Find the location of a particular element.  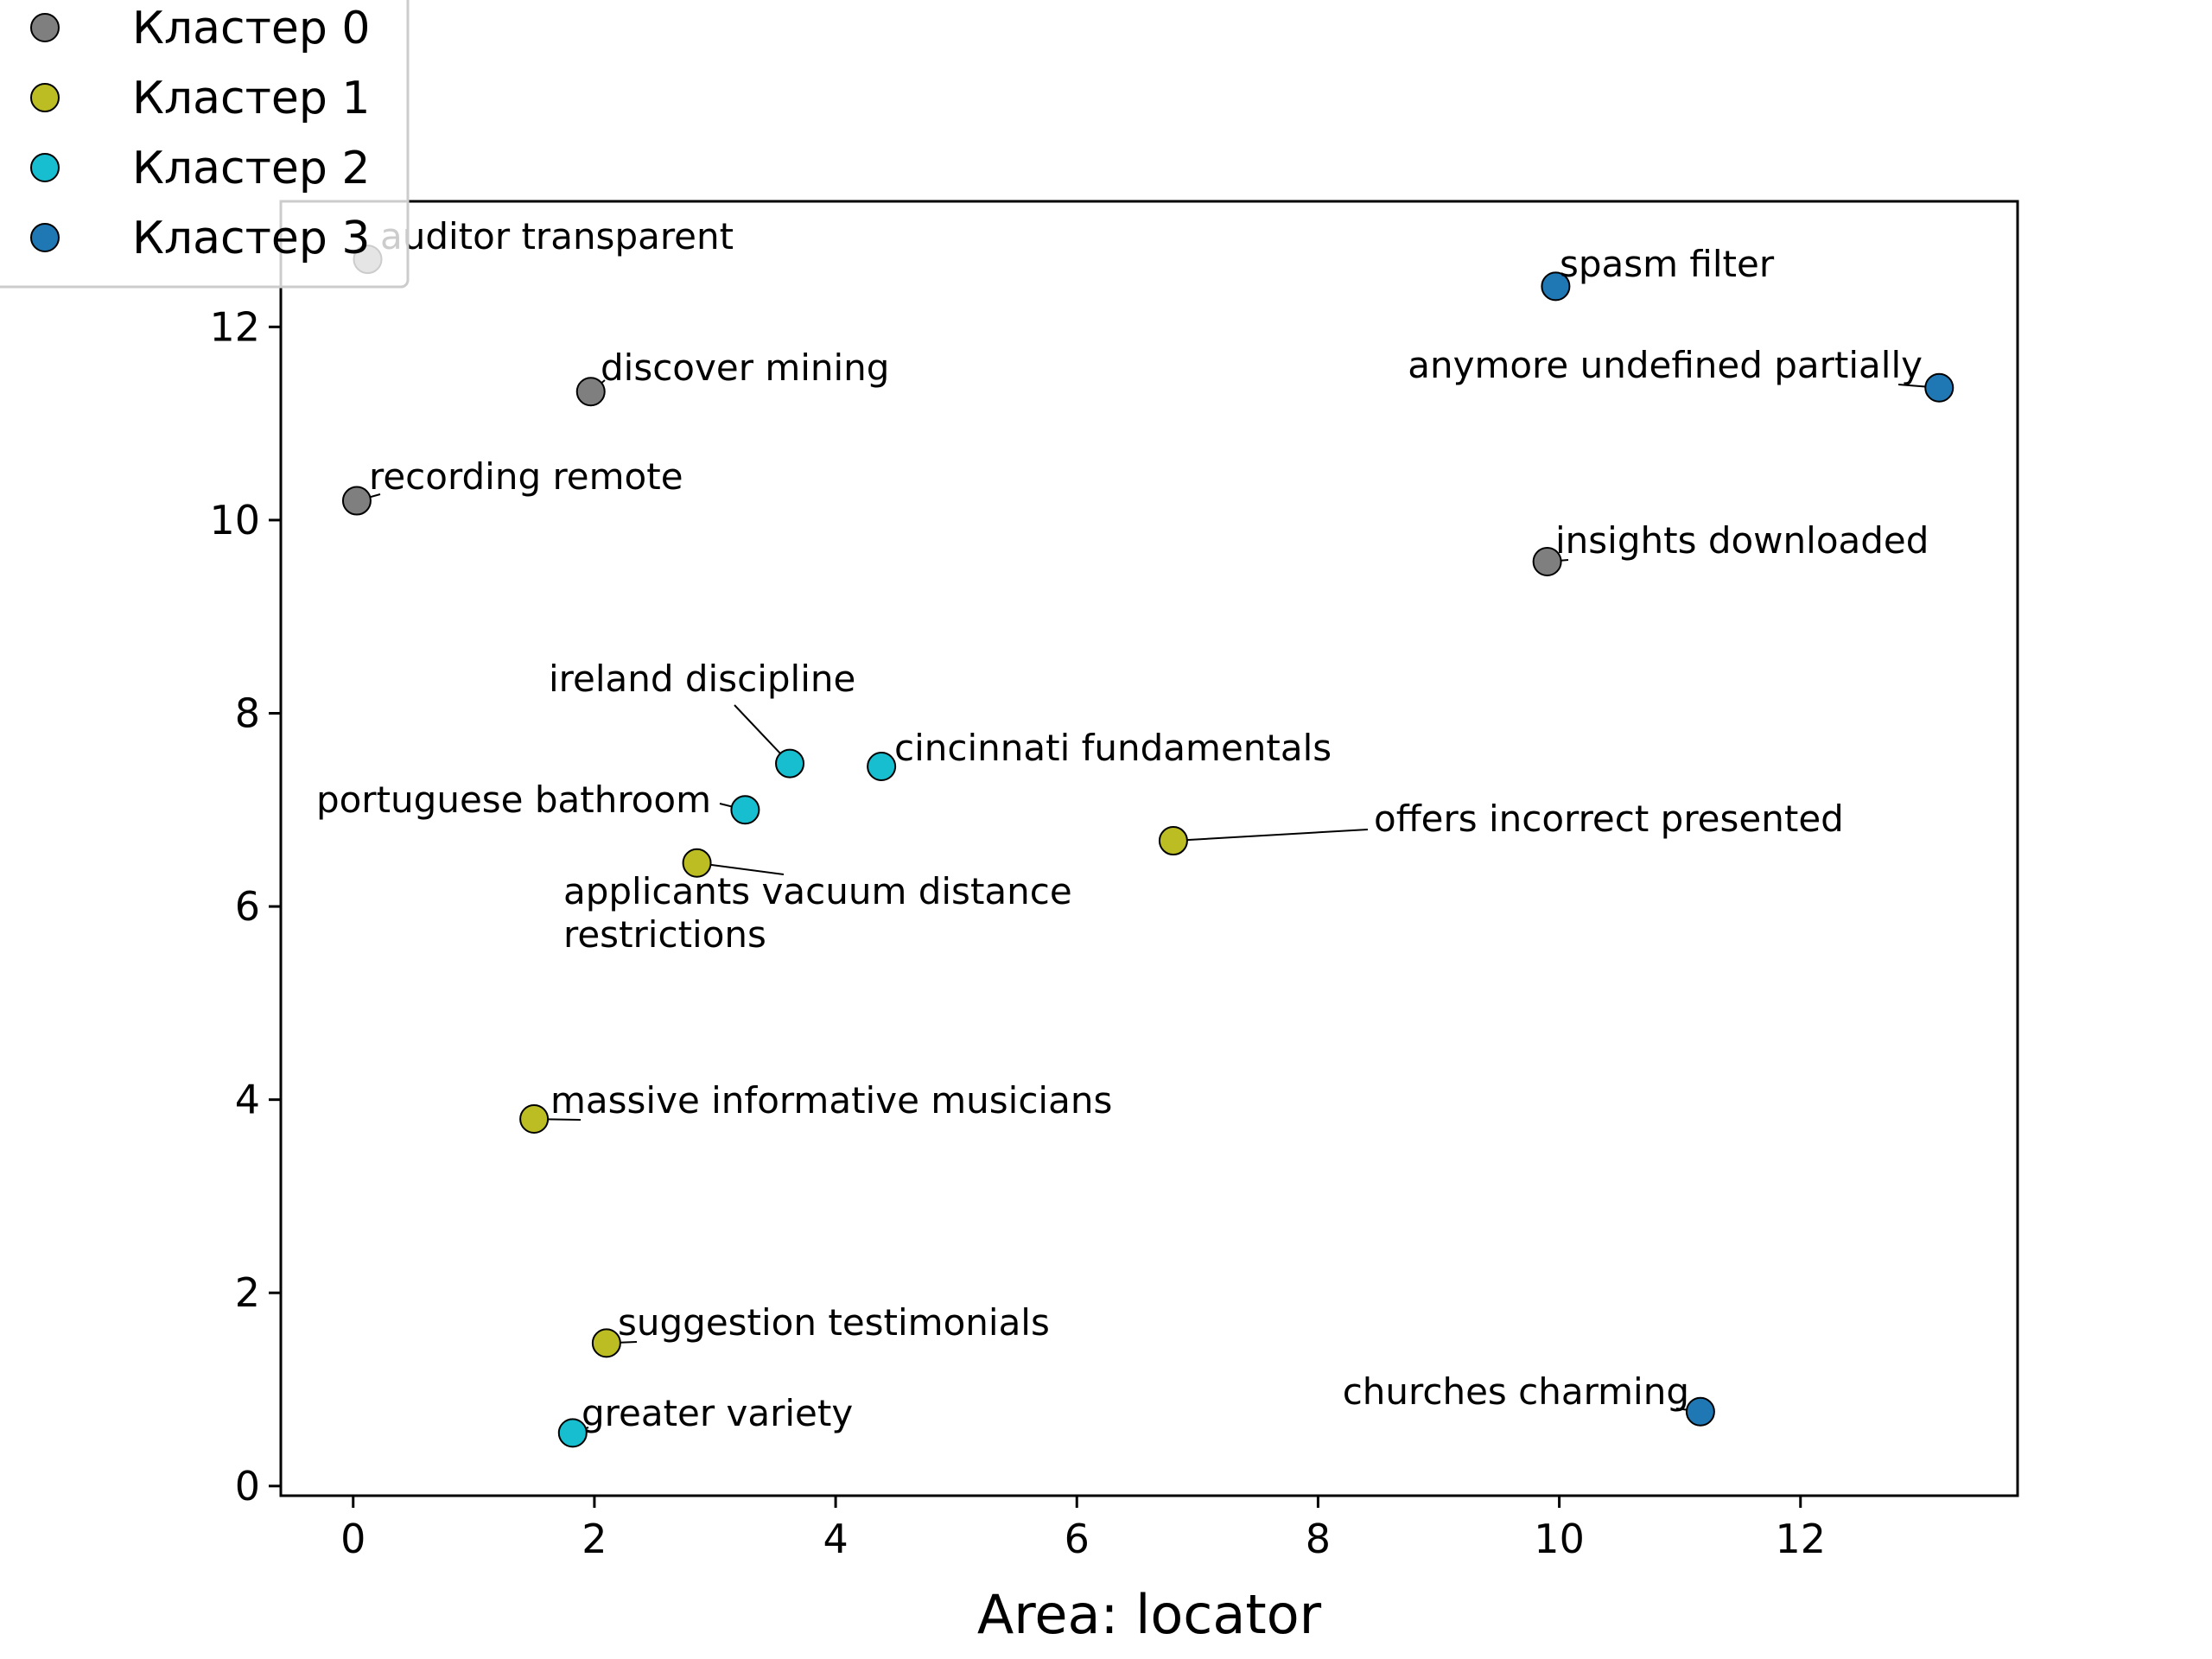

y-tick-label: 12 is located at coordinates (234, 326).